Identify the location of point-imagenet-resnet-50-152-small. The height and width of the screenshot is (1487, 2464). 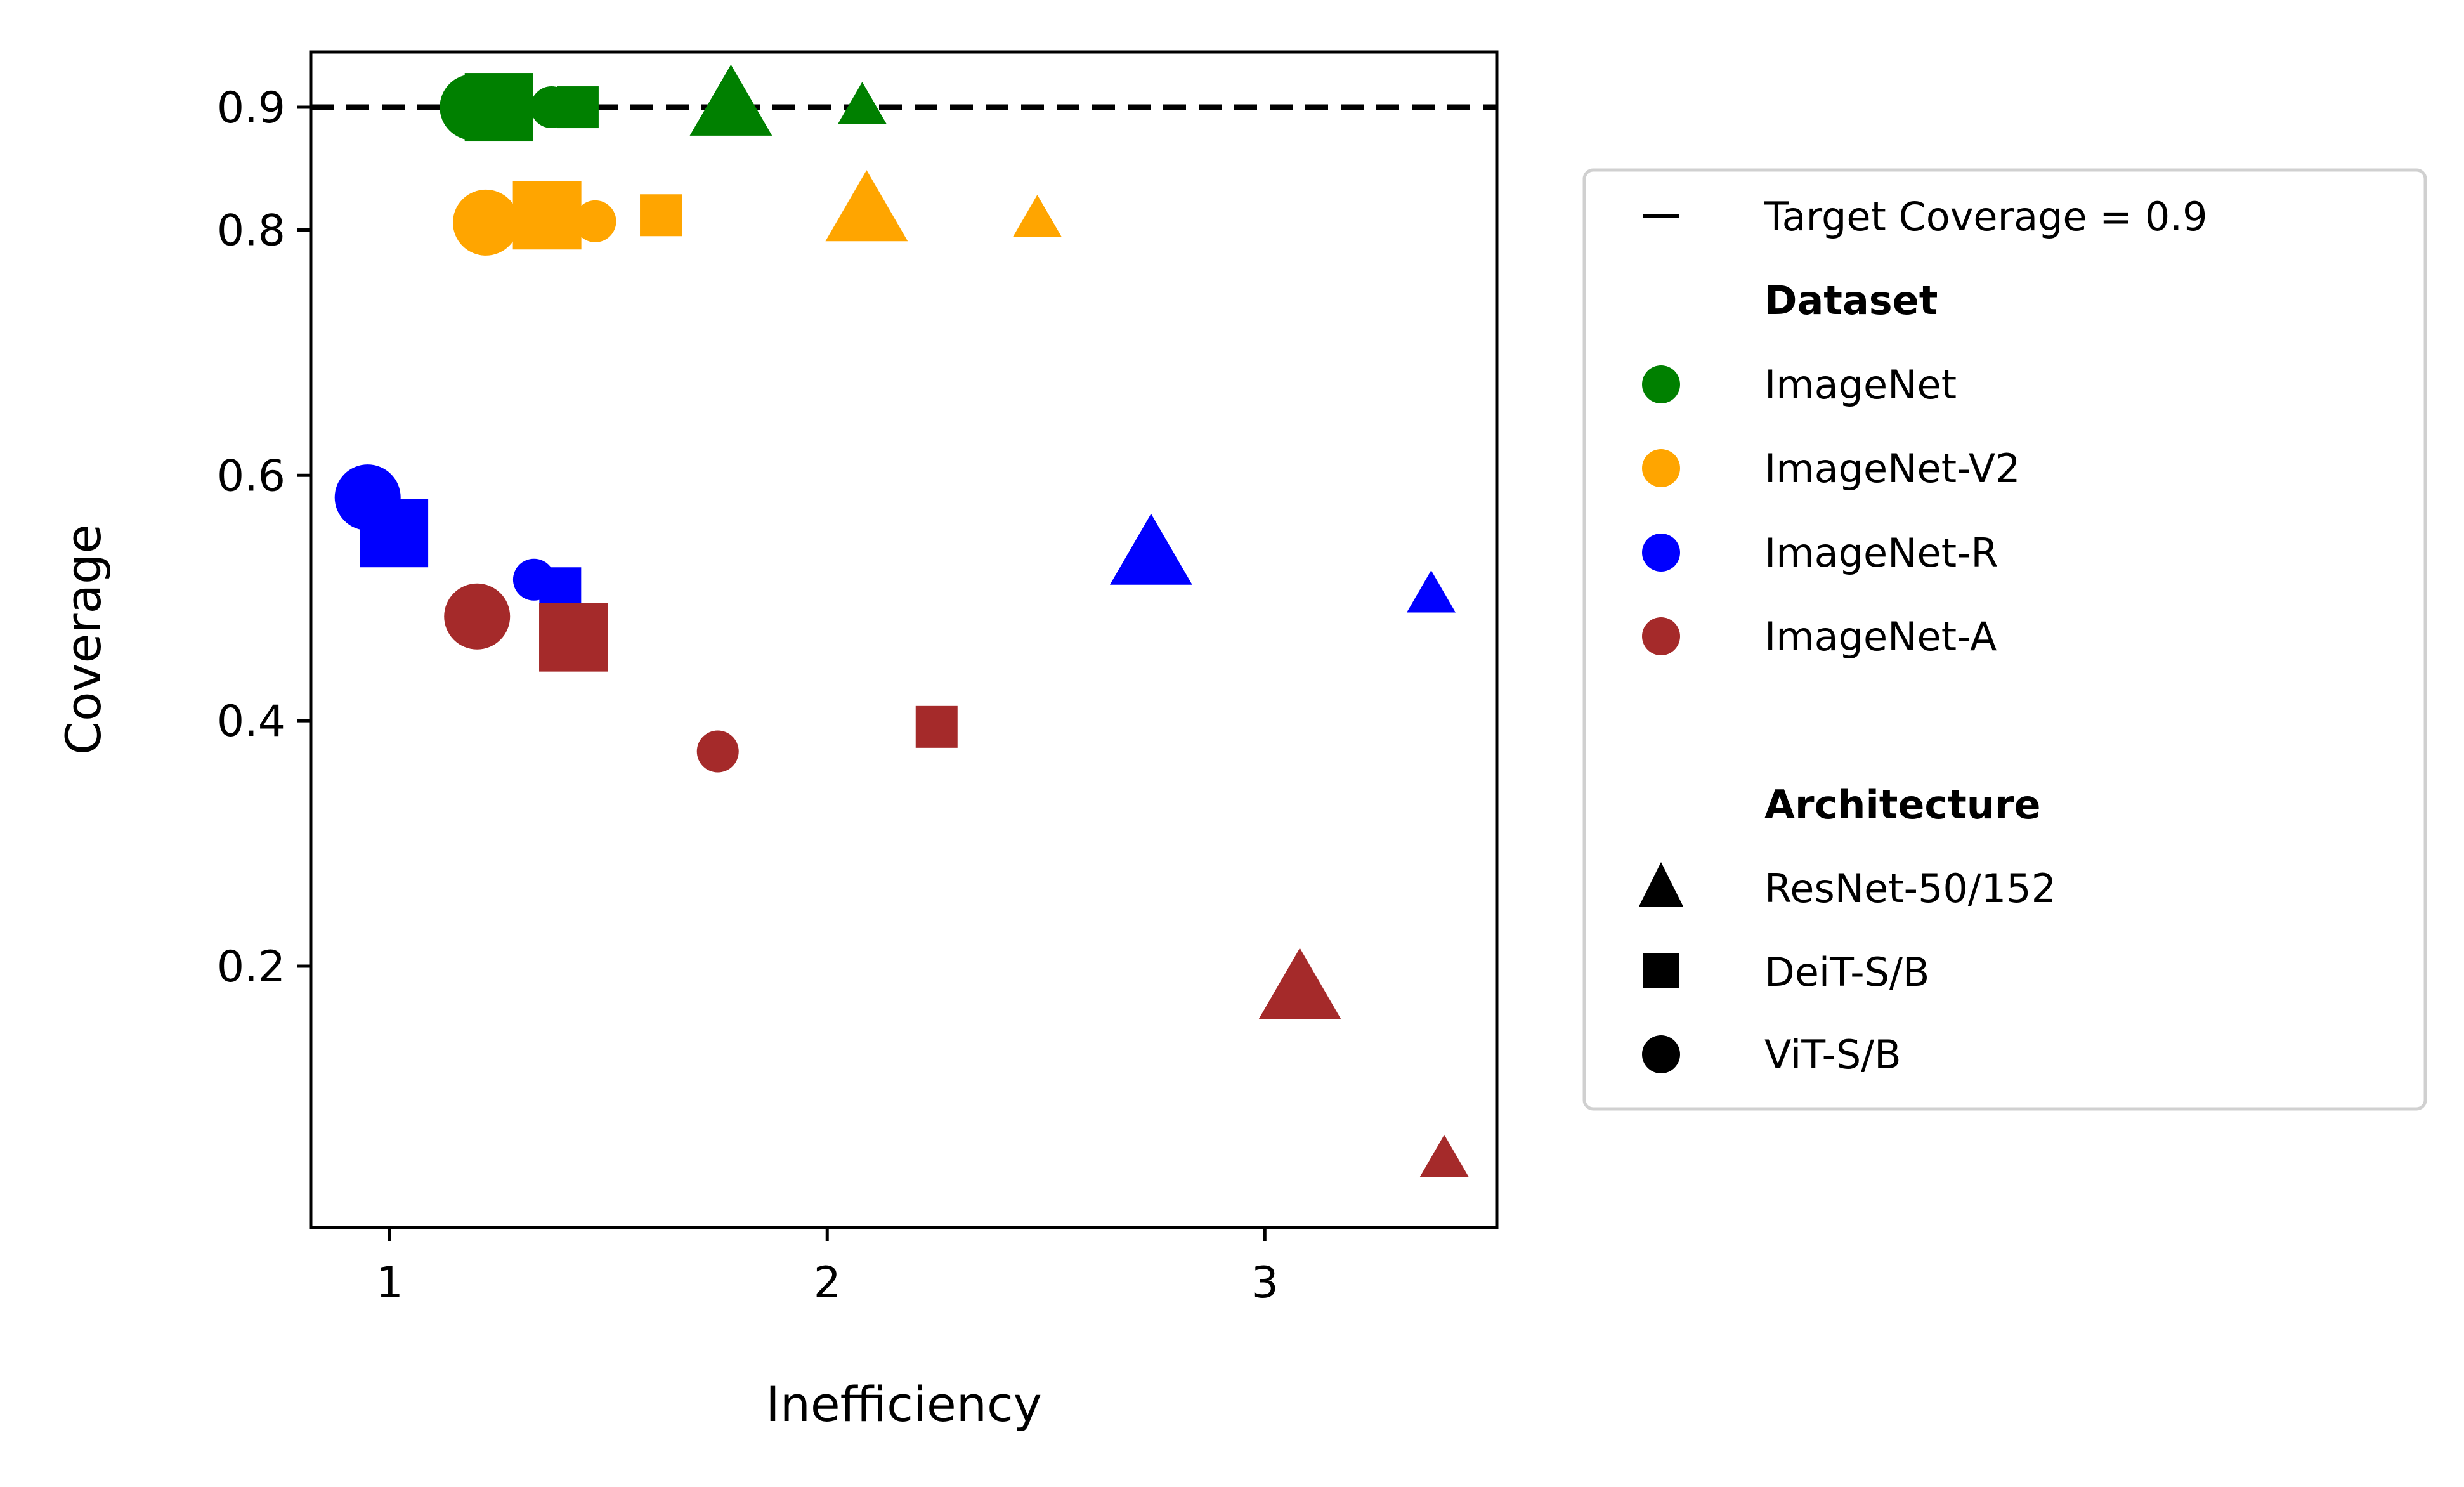
(862, 103).